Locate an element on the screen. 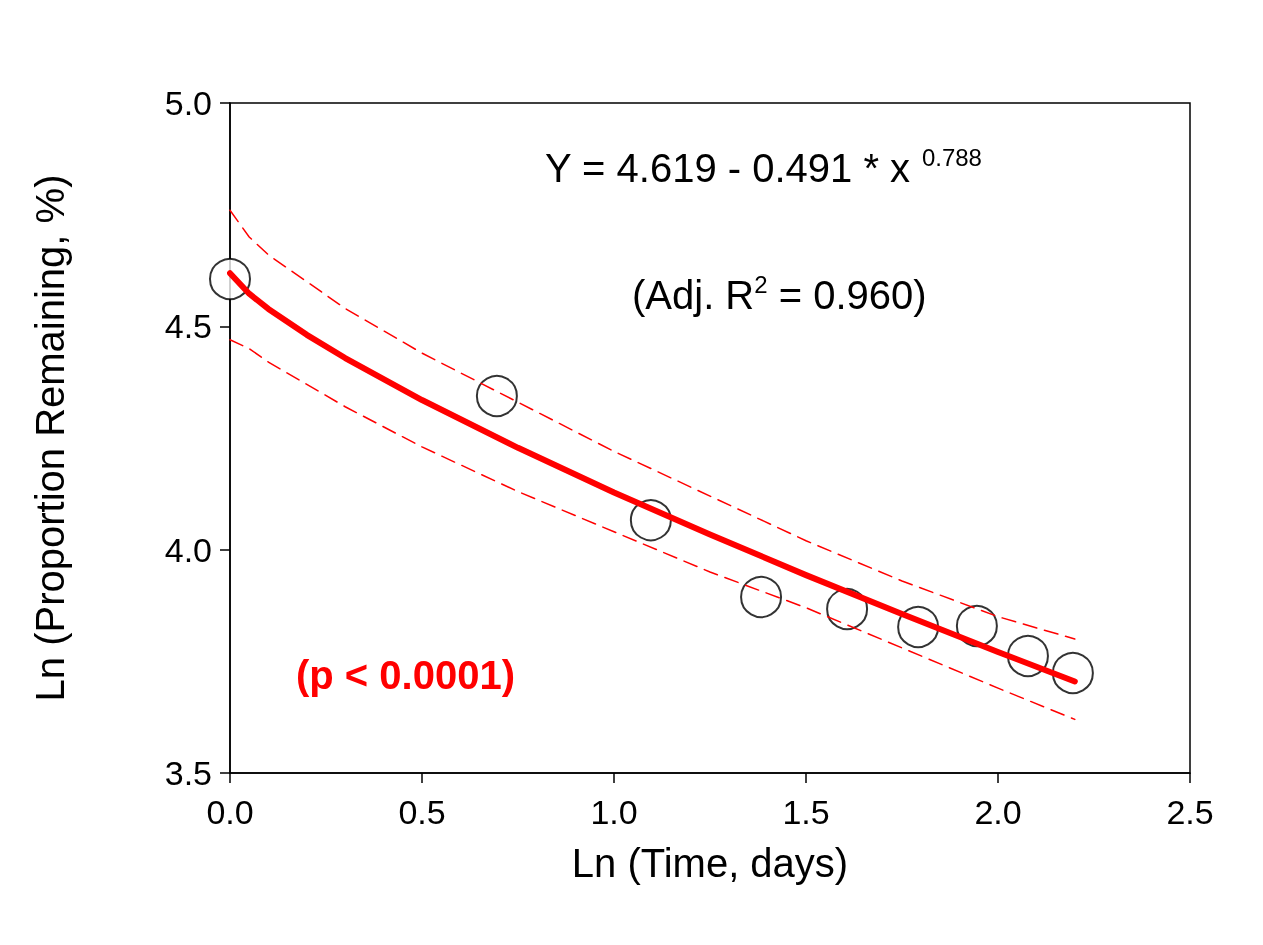 The width and height of the screenshot is (1263, 945). y-tick-label: 4.5 is located at coordinates (188, 326).